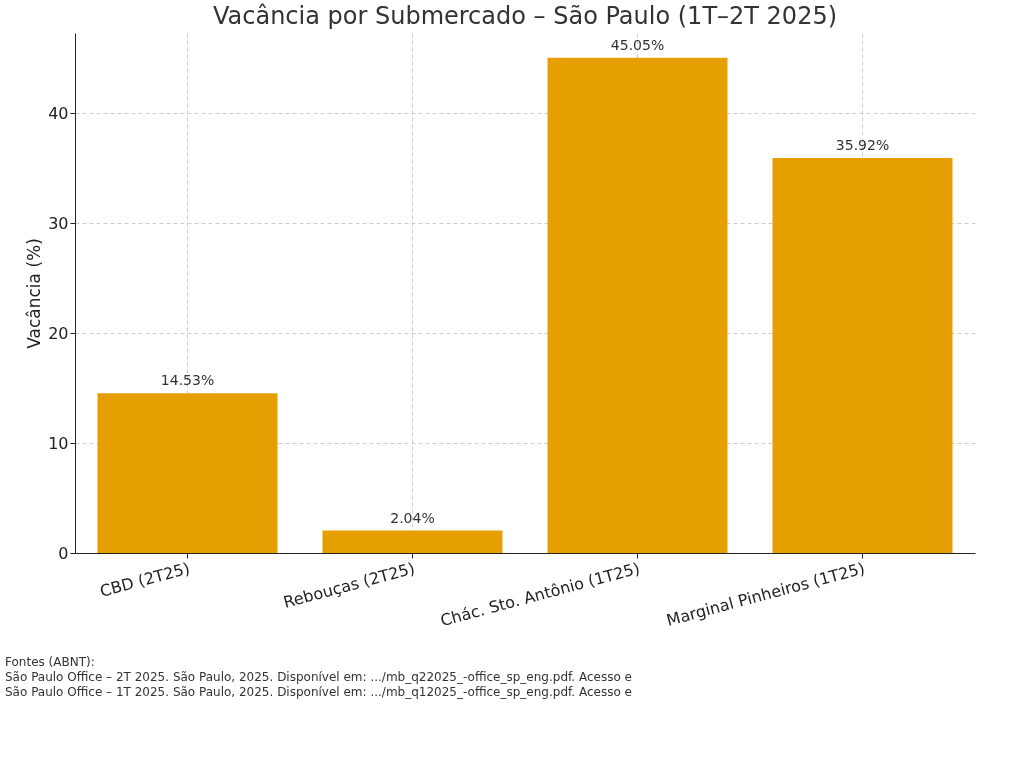  I want to click on data-label: 14.53%, so click(187, 380).